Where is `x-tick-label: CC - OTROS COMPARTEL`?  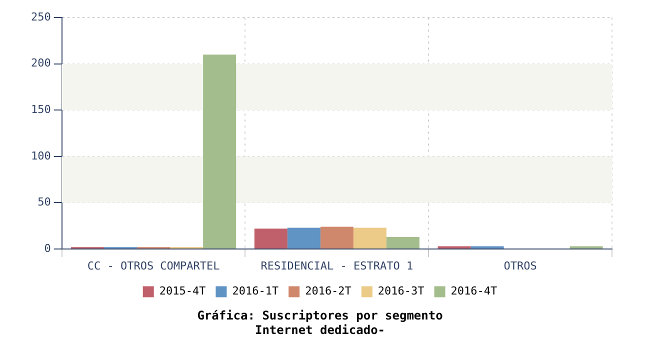
x-tick-label: CC - OTROS COMPARTEL is located at coordinates (153, 265).